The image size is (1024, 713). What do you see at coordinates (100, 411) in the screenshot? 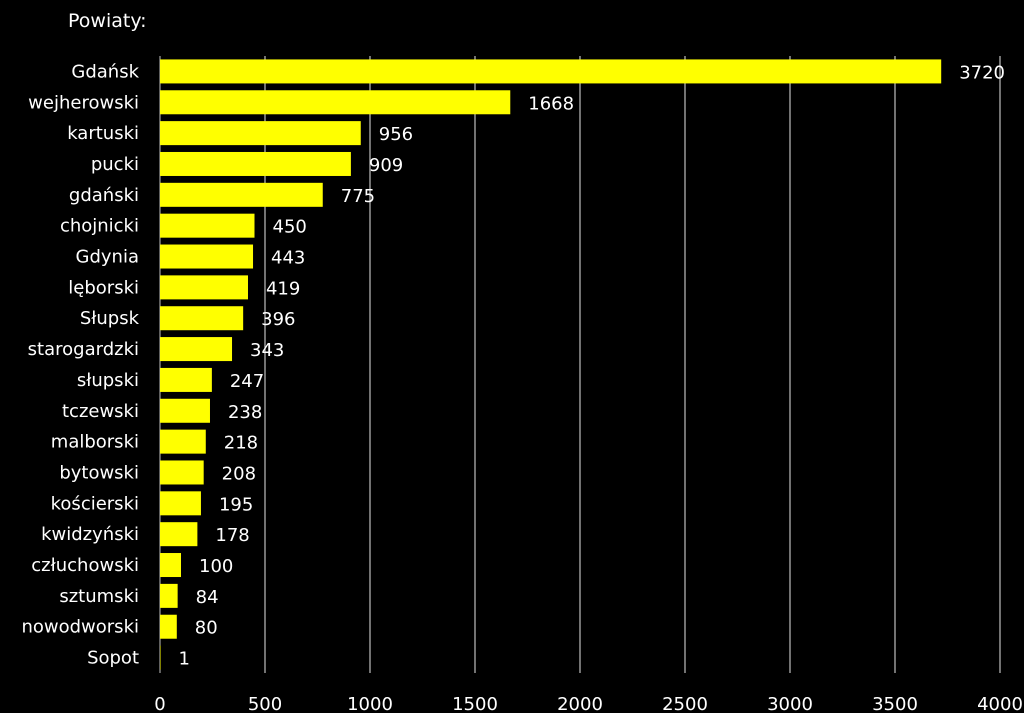
I see `category-label: tczewski` at bounding box center [100, 411].